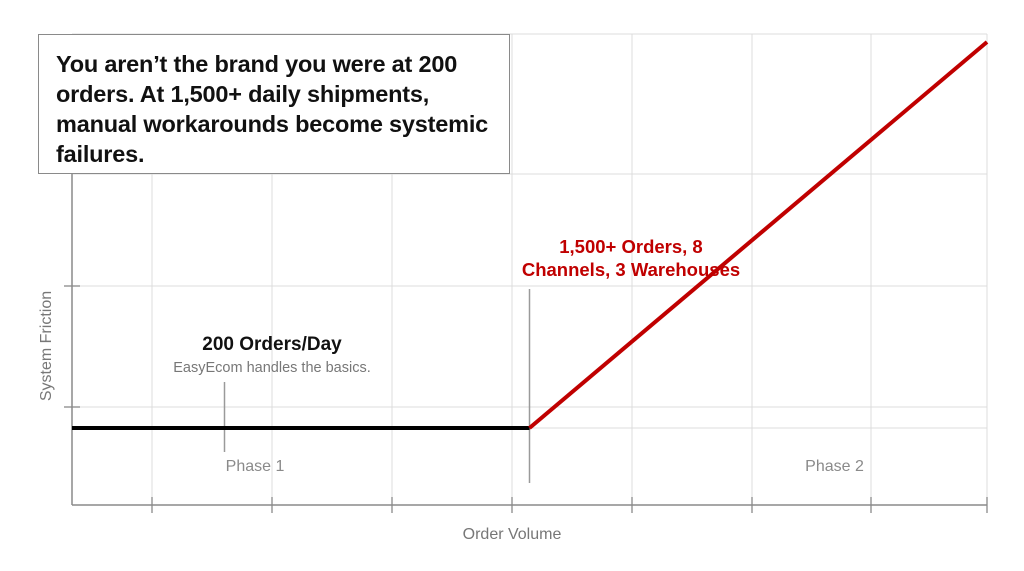  I want to click on annotation-1500-line: 1,500+ Orders, 8, so click(630, 246).